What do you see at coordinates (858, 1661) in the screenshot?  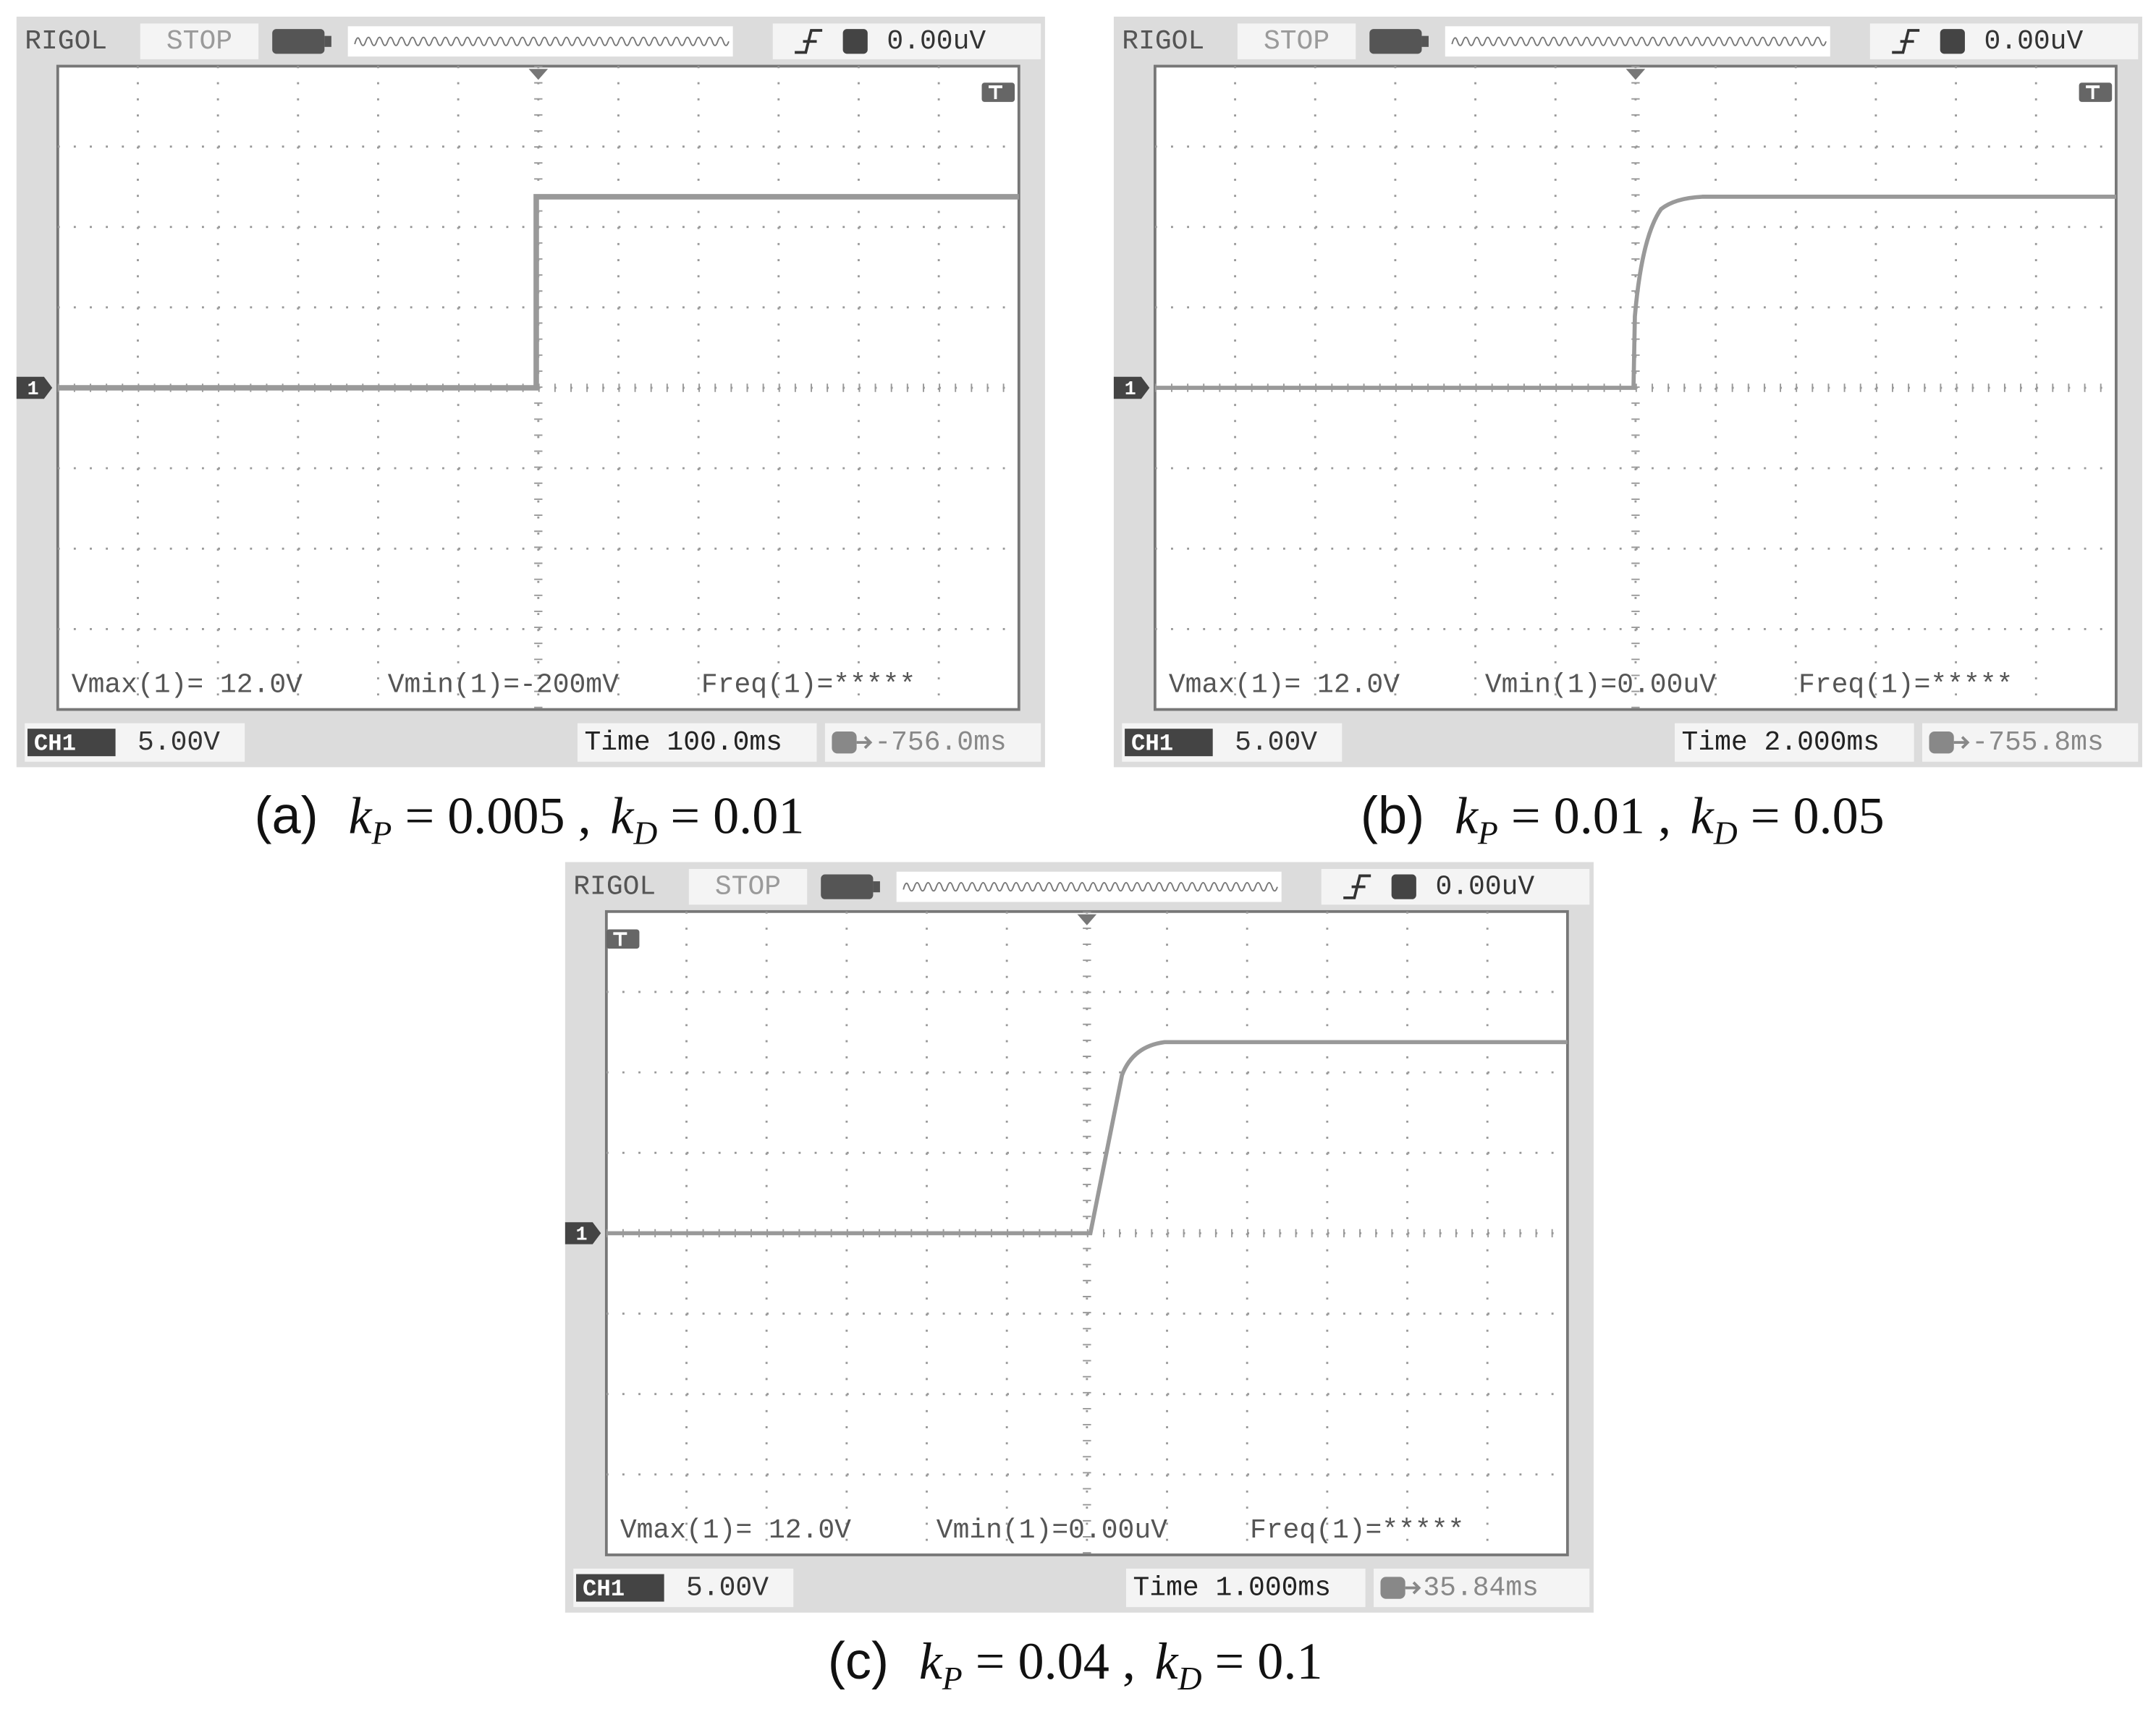 I see `caption-tag: (c)` at bounding box center [858, 1661].